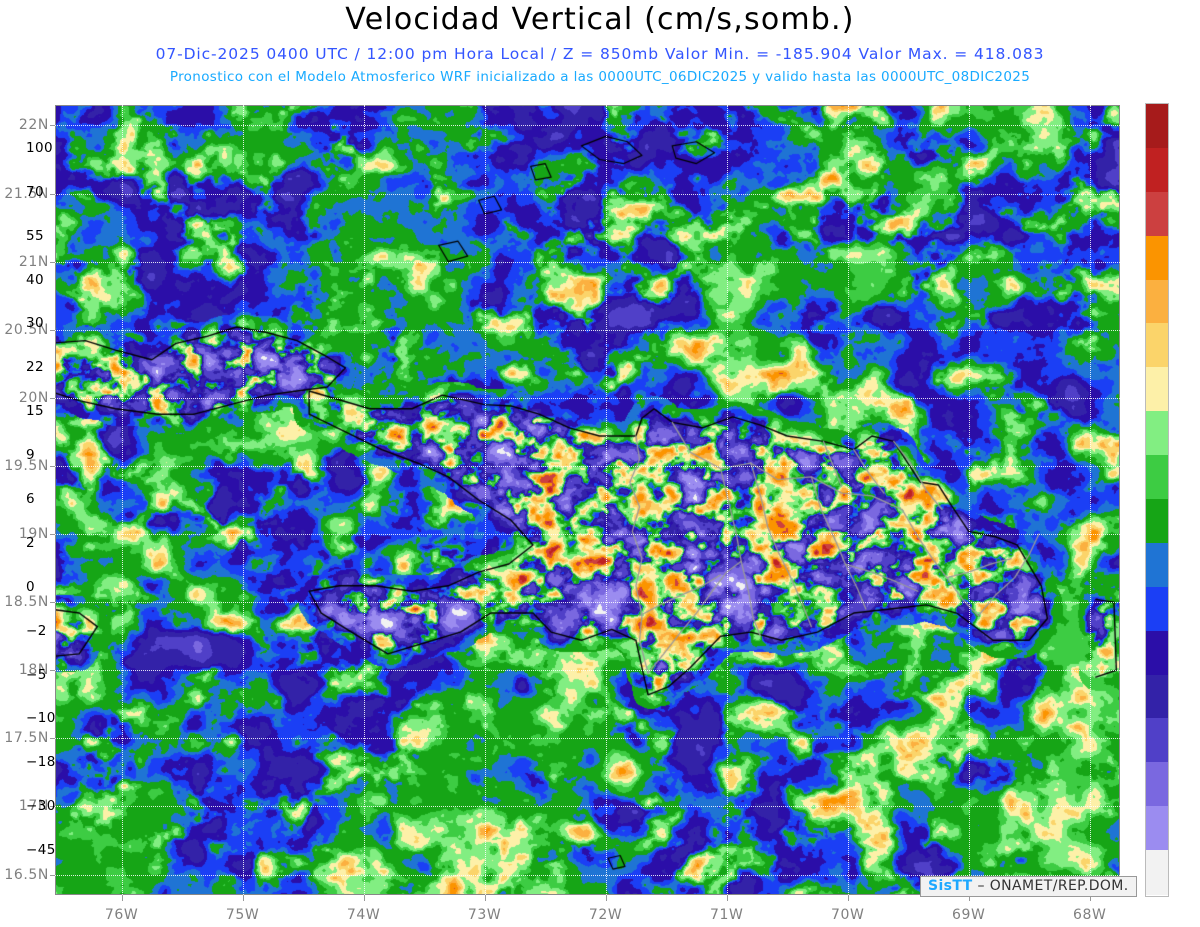 The image size is (1200, 927). Describe the element at coordinates (39, 147) in the screenshot. I see `colorbar-tick-label: 100` at that location.